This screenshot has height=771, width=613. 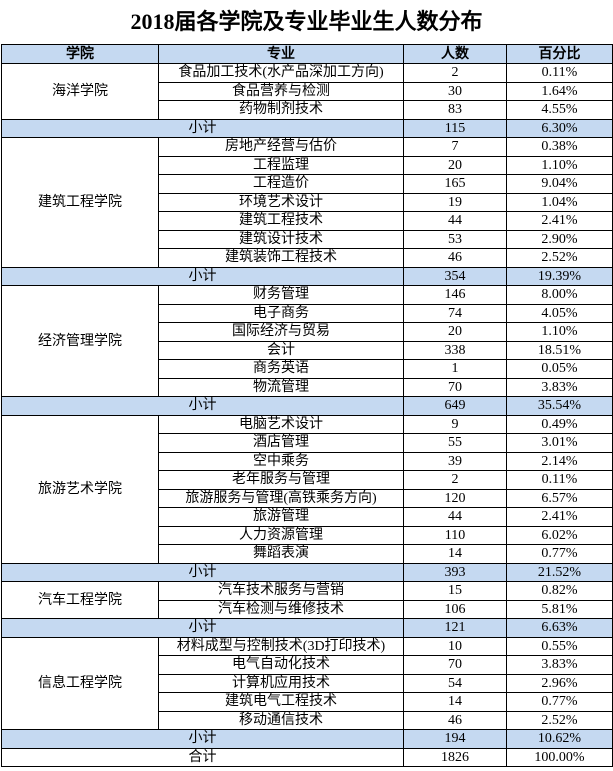 What do you see at coordinates (559, 628) in the screenshot?
I see `subtotal-percent: 6.63%` at bounding box center [559, 628].